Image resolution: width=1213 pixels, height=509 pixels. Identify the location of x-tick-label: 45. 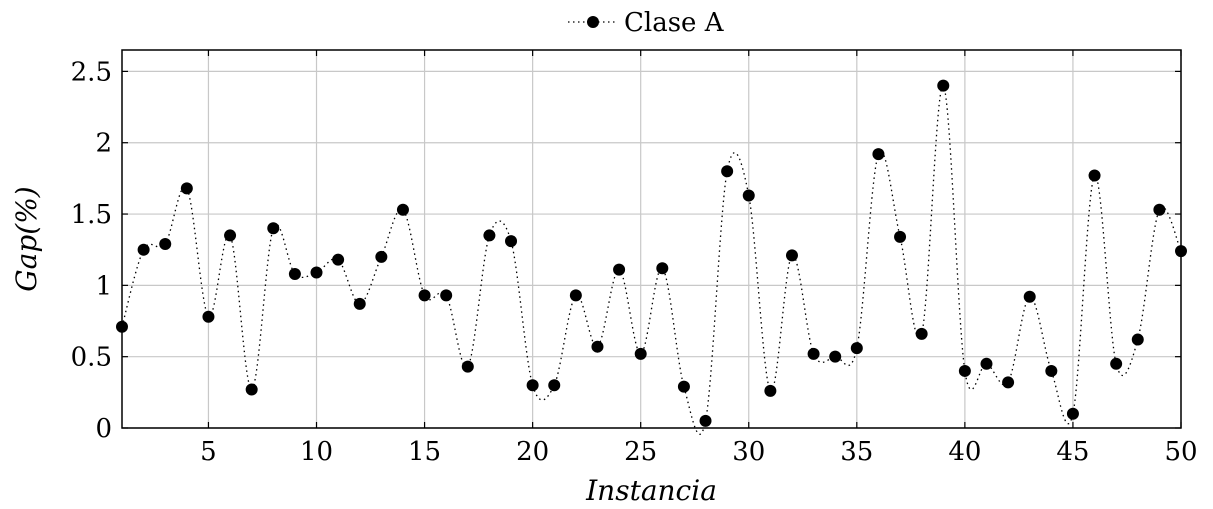
(1072, 452).